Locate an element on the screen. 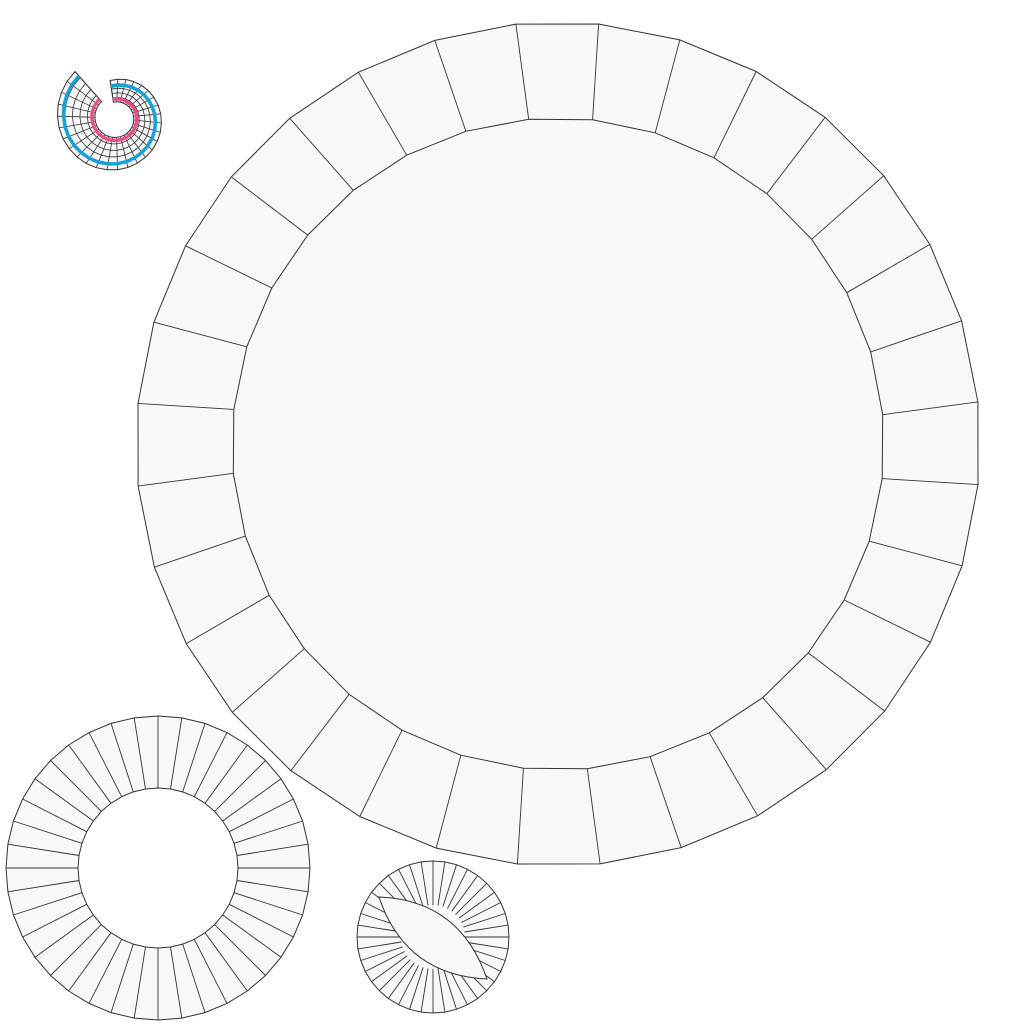  medium-ring-island is located at coordinates (158, 868).